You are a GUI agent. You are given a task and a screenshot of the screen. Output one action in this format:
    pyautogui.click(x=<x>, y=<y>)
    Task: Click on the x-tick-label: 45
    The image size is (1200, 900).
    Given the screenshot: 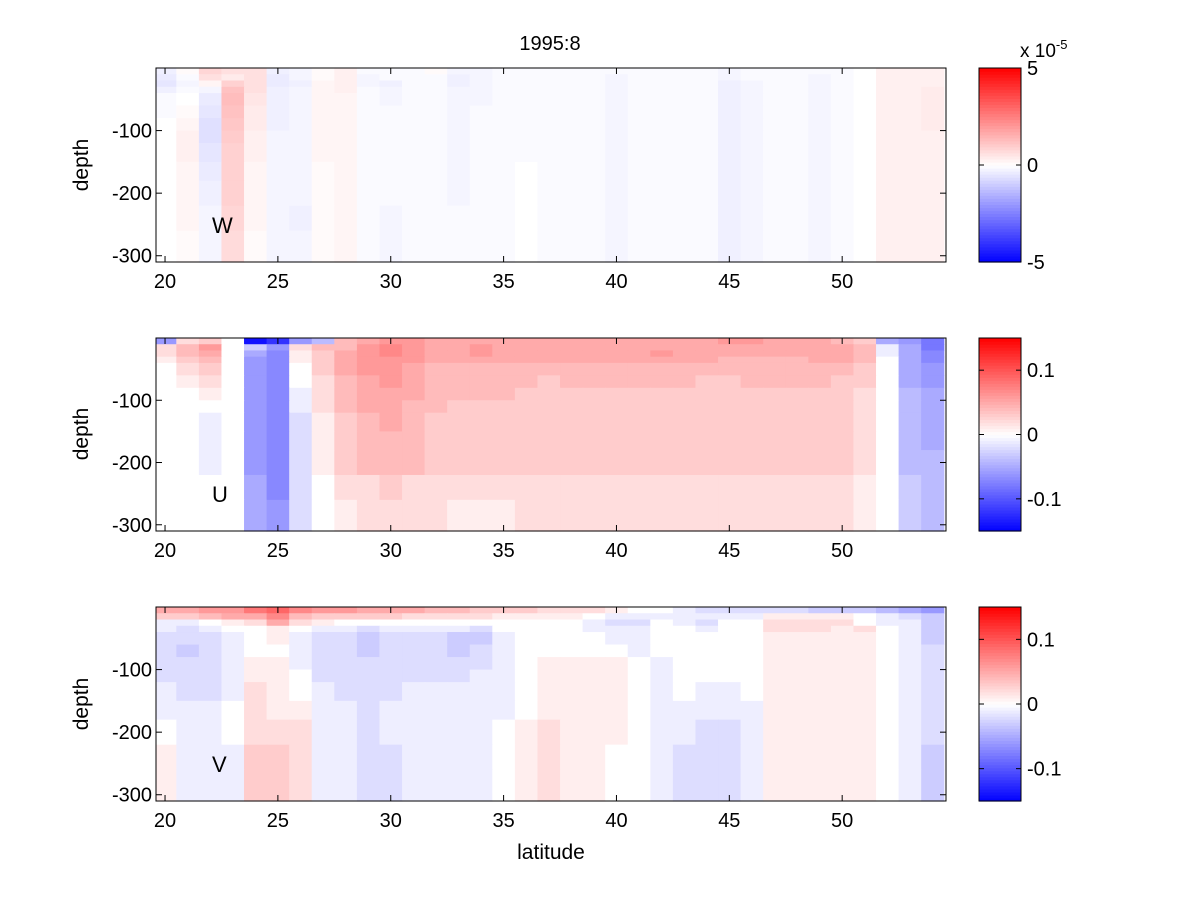 What is the action you would take?
    pyautogui.click(x=729, y=282)
    